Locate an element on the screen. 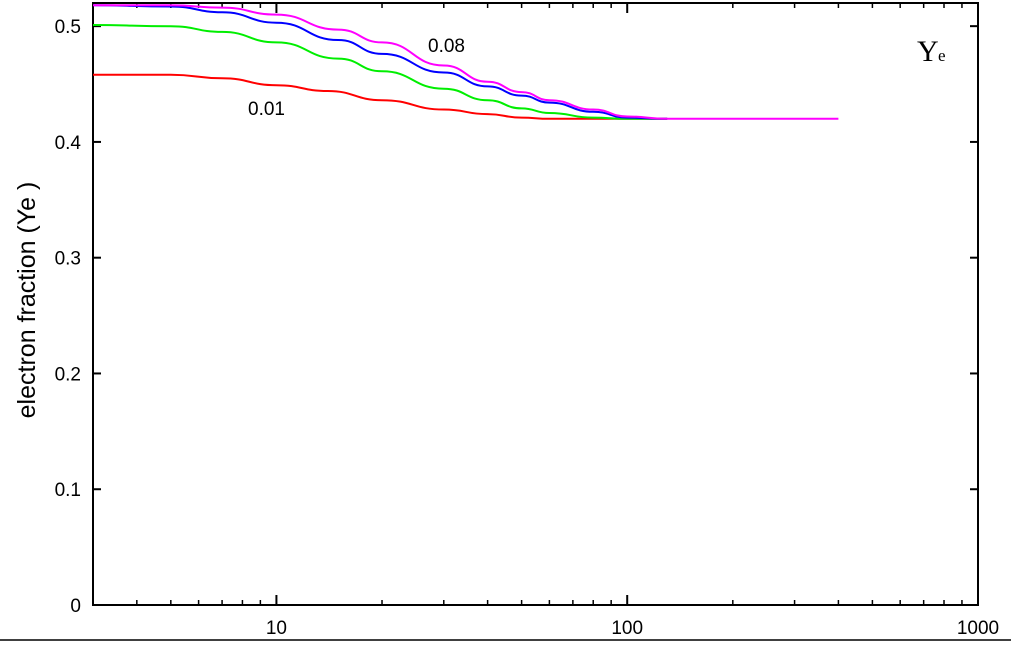 Image resolution: width=1011 pixels, height=645 pixels. series-lines is located at coordinates (465, 62).